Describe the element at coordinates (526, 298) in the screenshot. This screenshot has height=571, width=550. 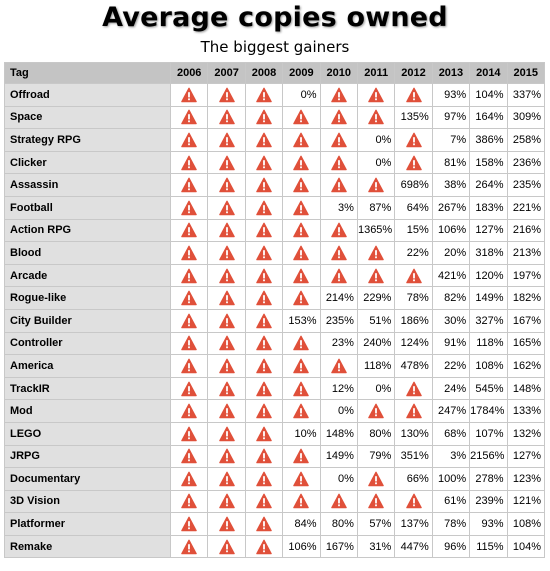
I see `value-cell: 182%` at that location.